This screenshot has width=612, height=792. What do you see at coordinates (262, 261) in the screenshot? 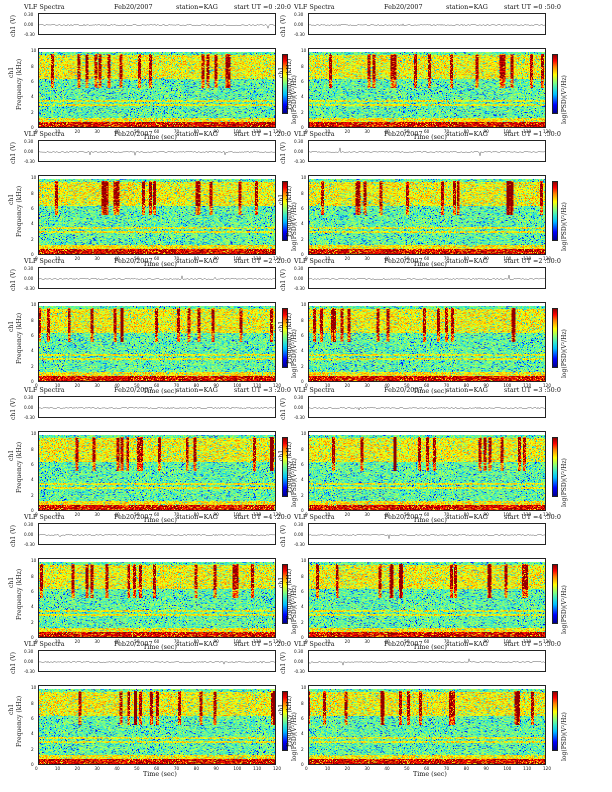
I see `header-start-time: start UT =2 :20:0` at bounding box center [262, 261].